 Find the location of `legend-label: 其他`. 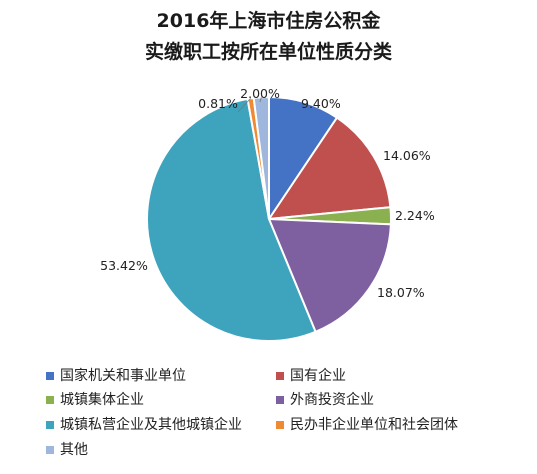

legend-label: 其他 is located at coordinates (74, 450).